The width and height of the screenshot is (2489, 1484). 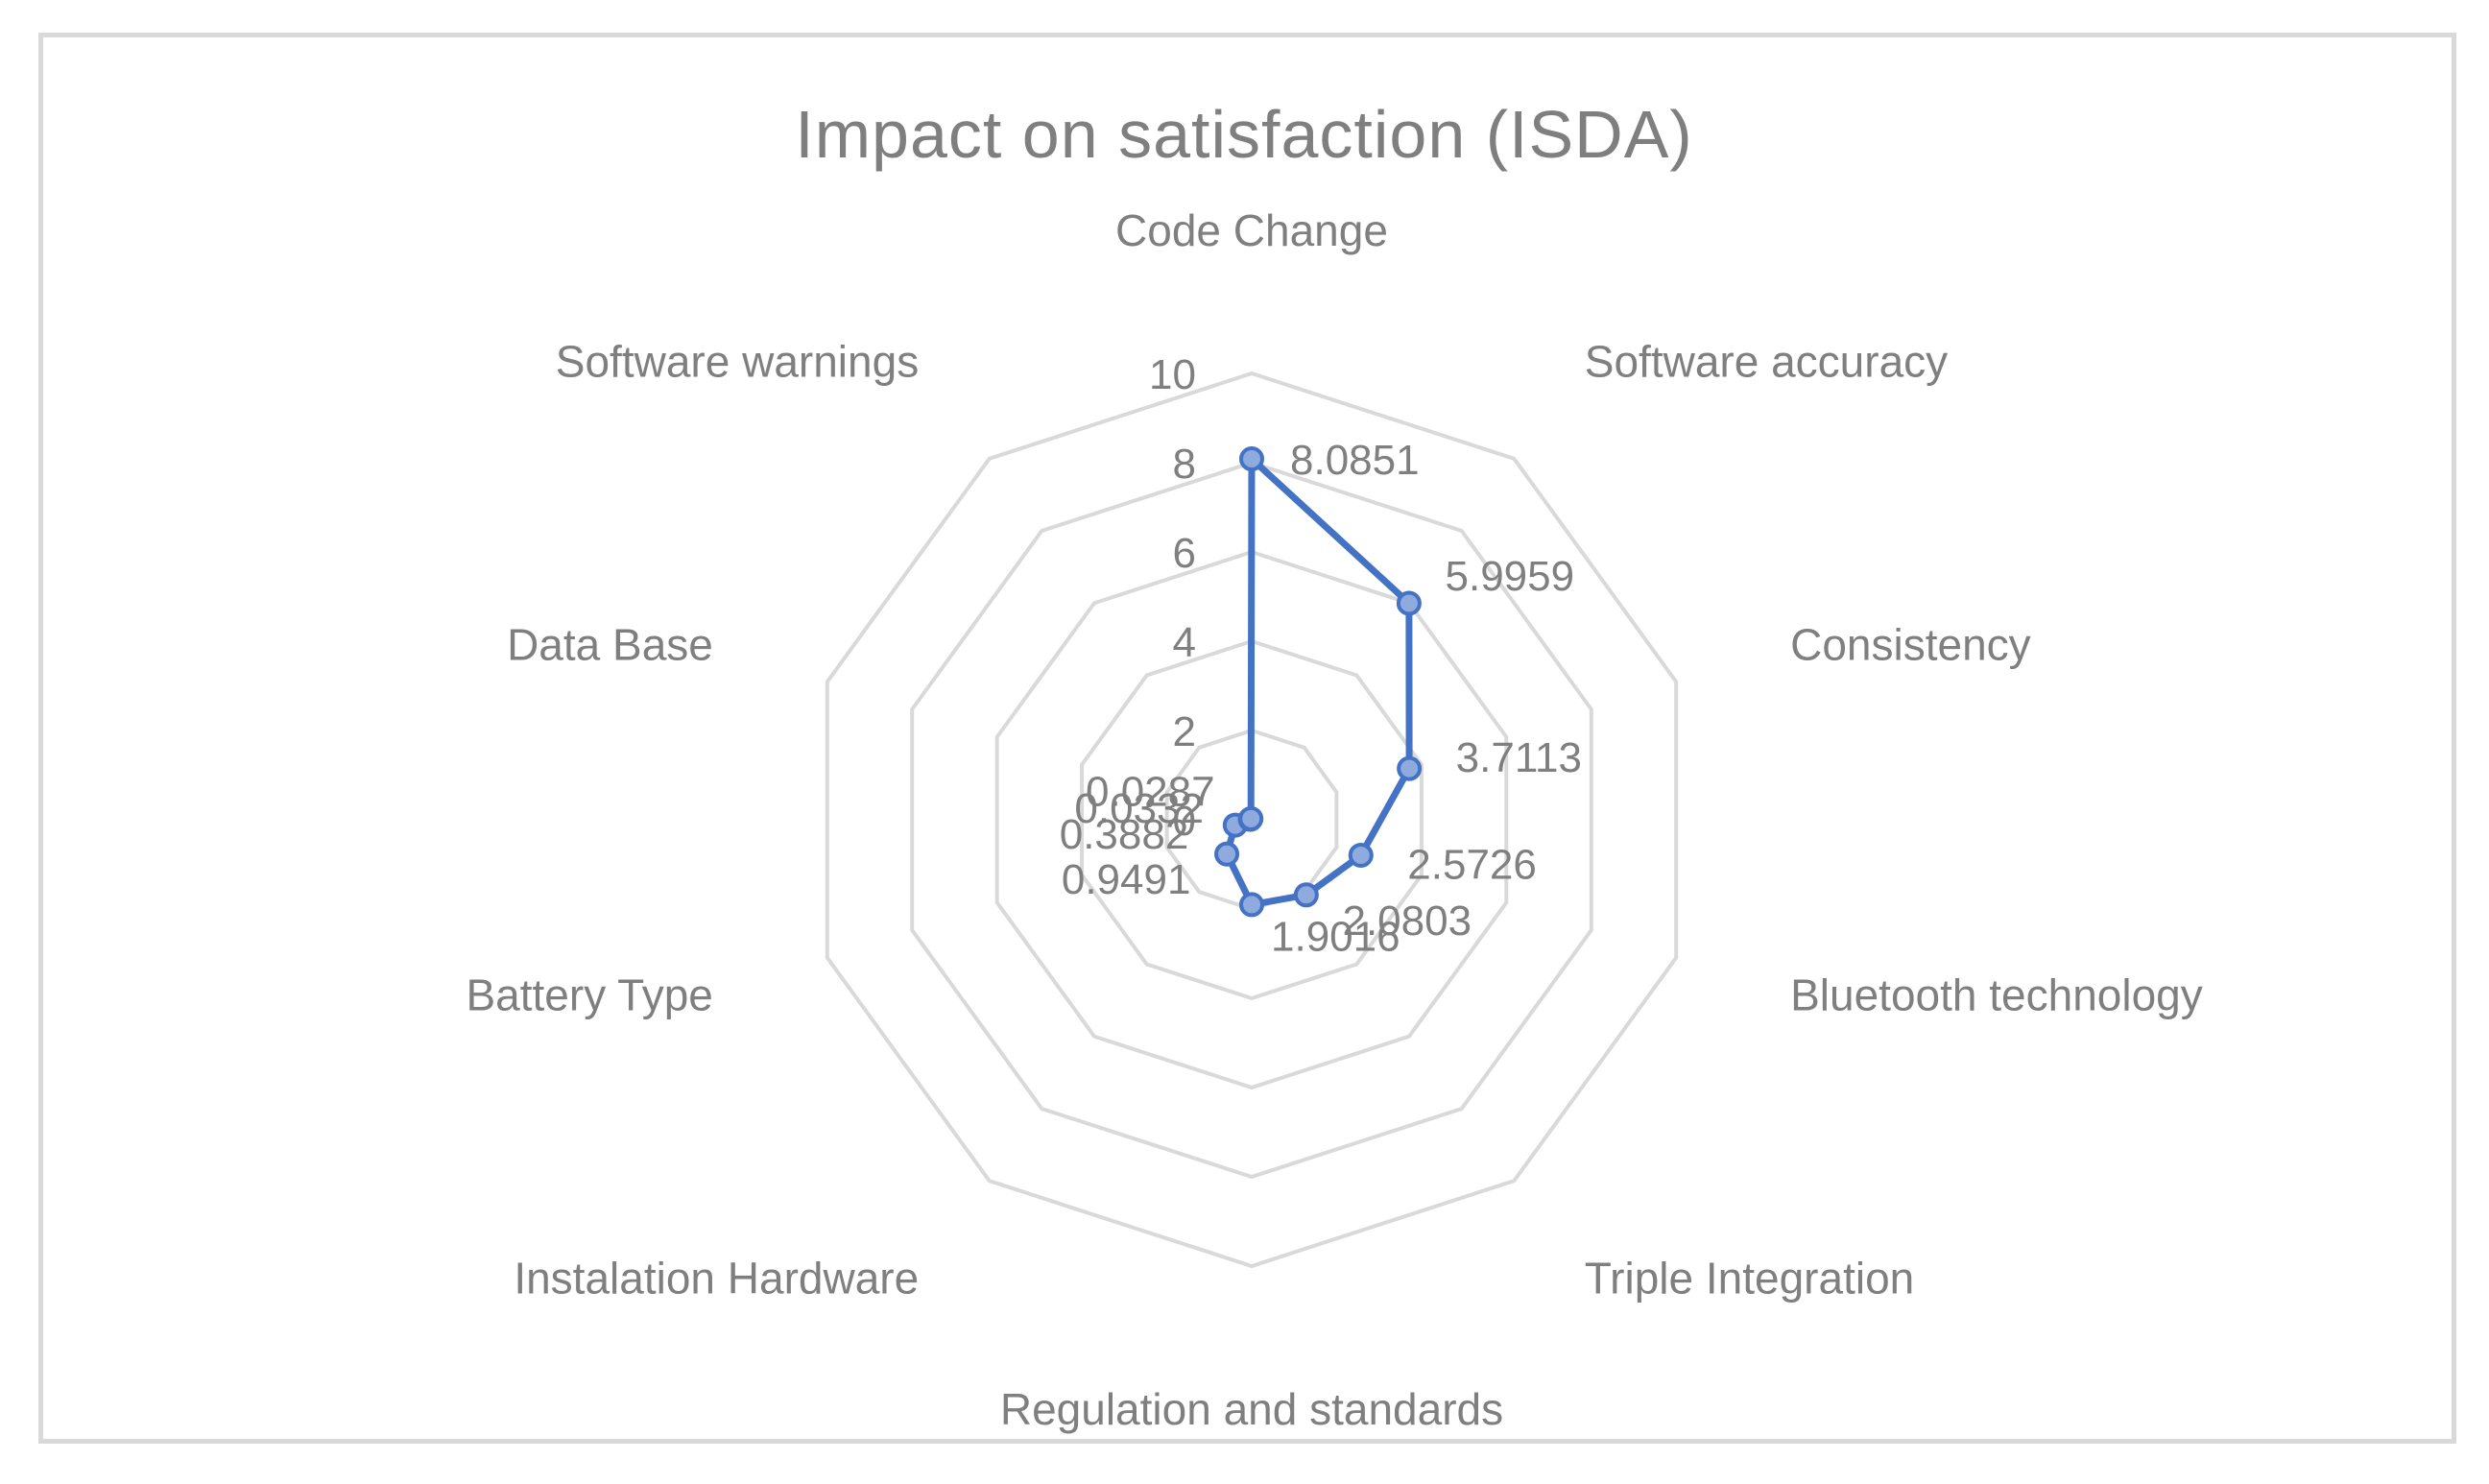 I want to click on series, so click(x=1318, y=682).